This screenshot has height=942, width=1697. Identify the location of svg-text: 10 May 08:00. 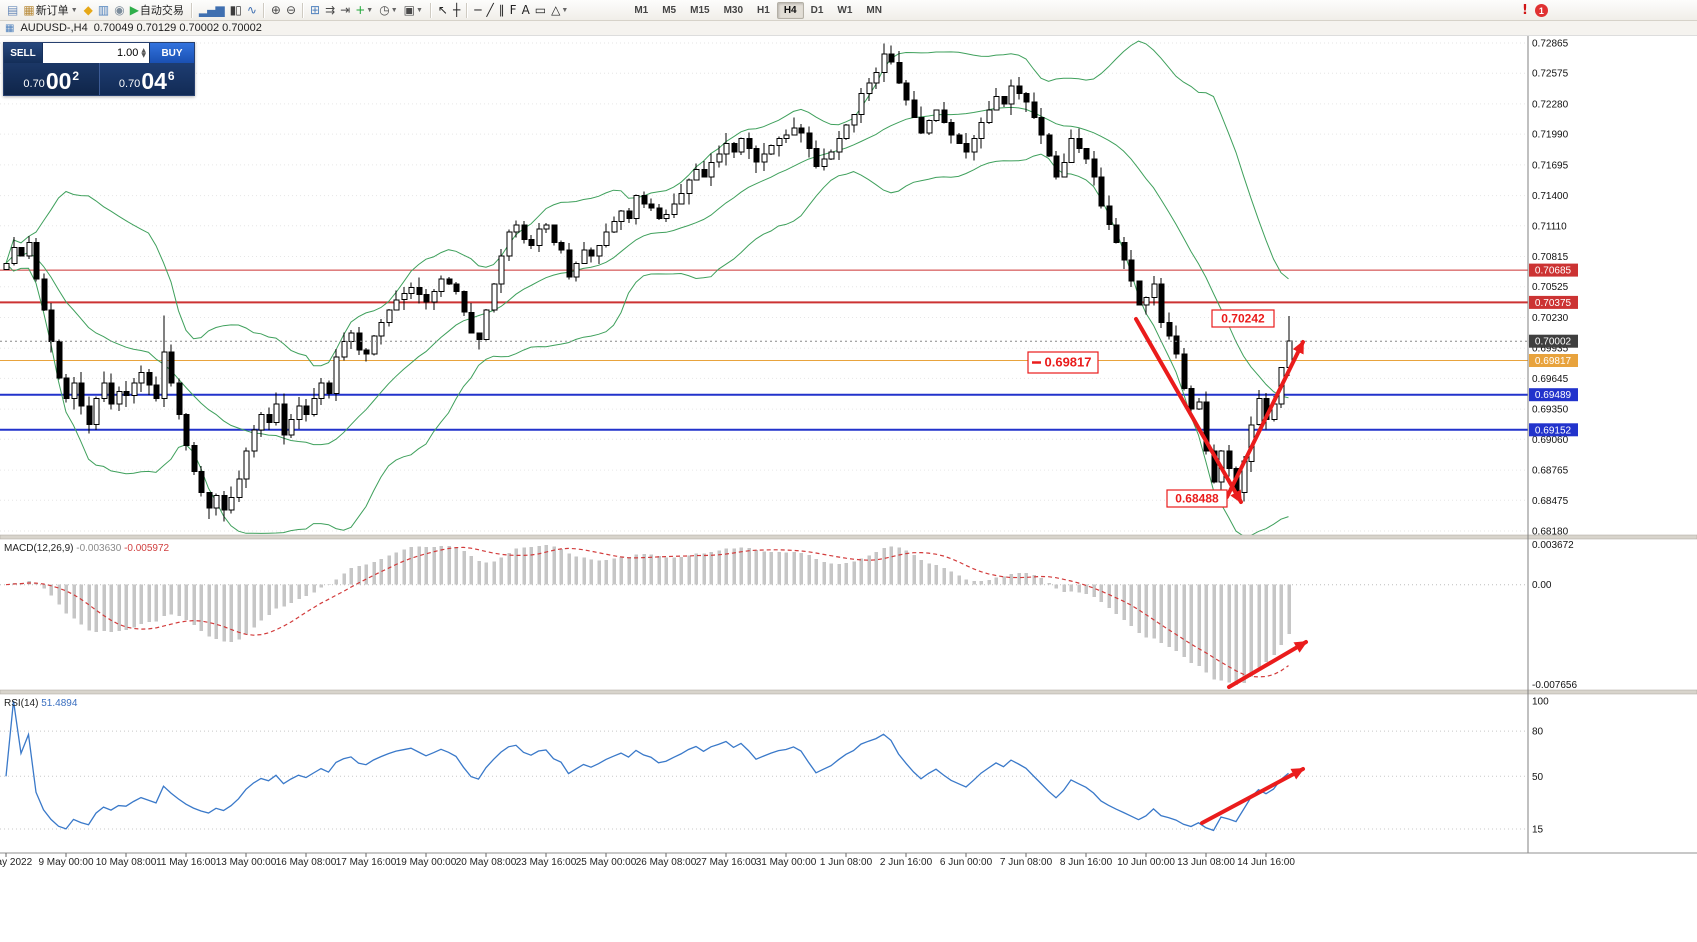
(126, 862).